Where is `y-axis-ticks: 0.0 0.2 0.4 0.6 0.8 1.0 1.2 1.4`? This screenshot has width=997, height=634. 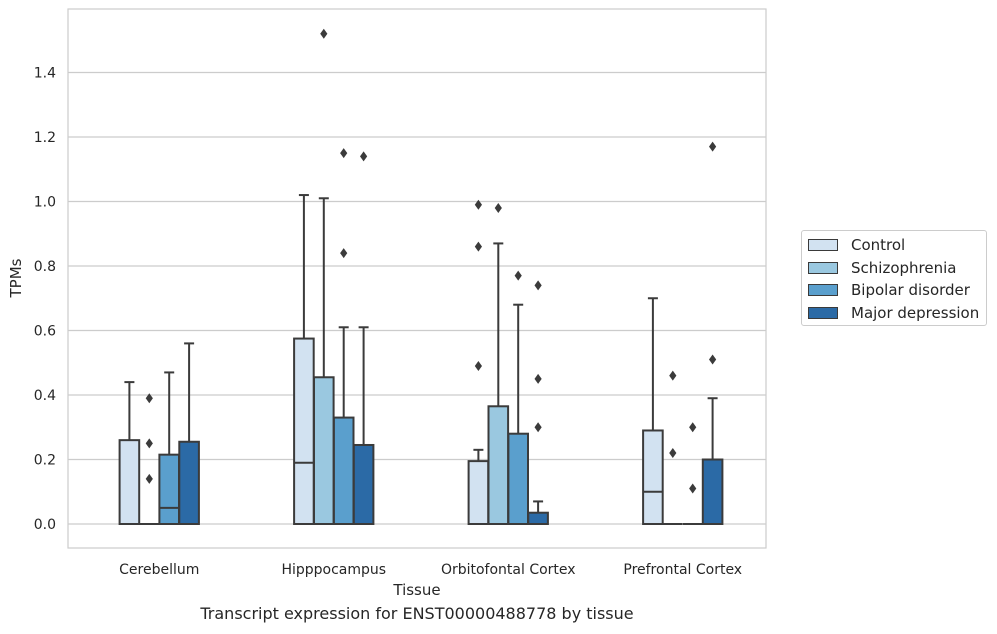
y-axis-ticks: 0.0 0.2 0.4 0.6 0.8 1.0 1.2 1.4 is located at coordinates (45, 300).